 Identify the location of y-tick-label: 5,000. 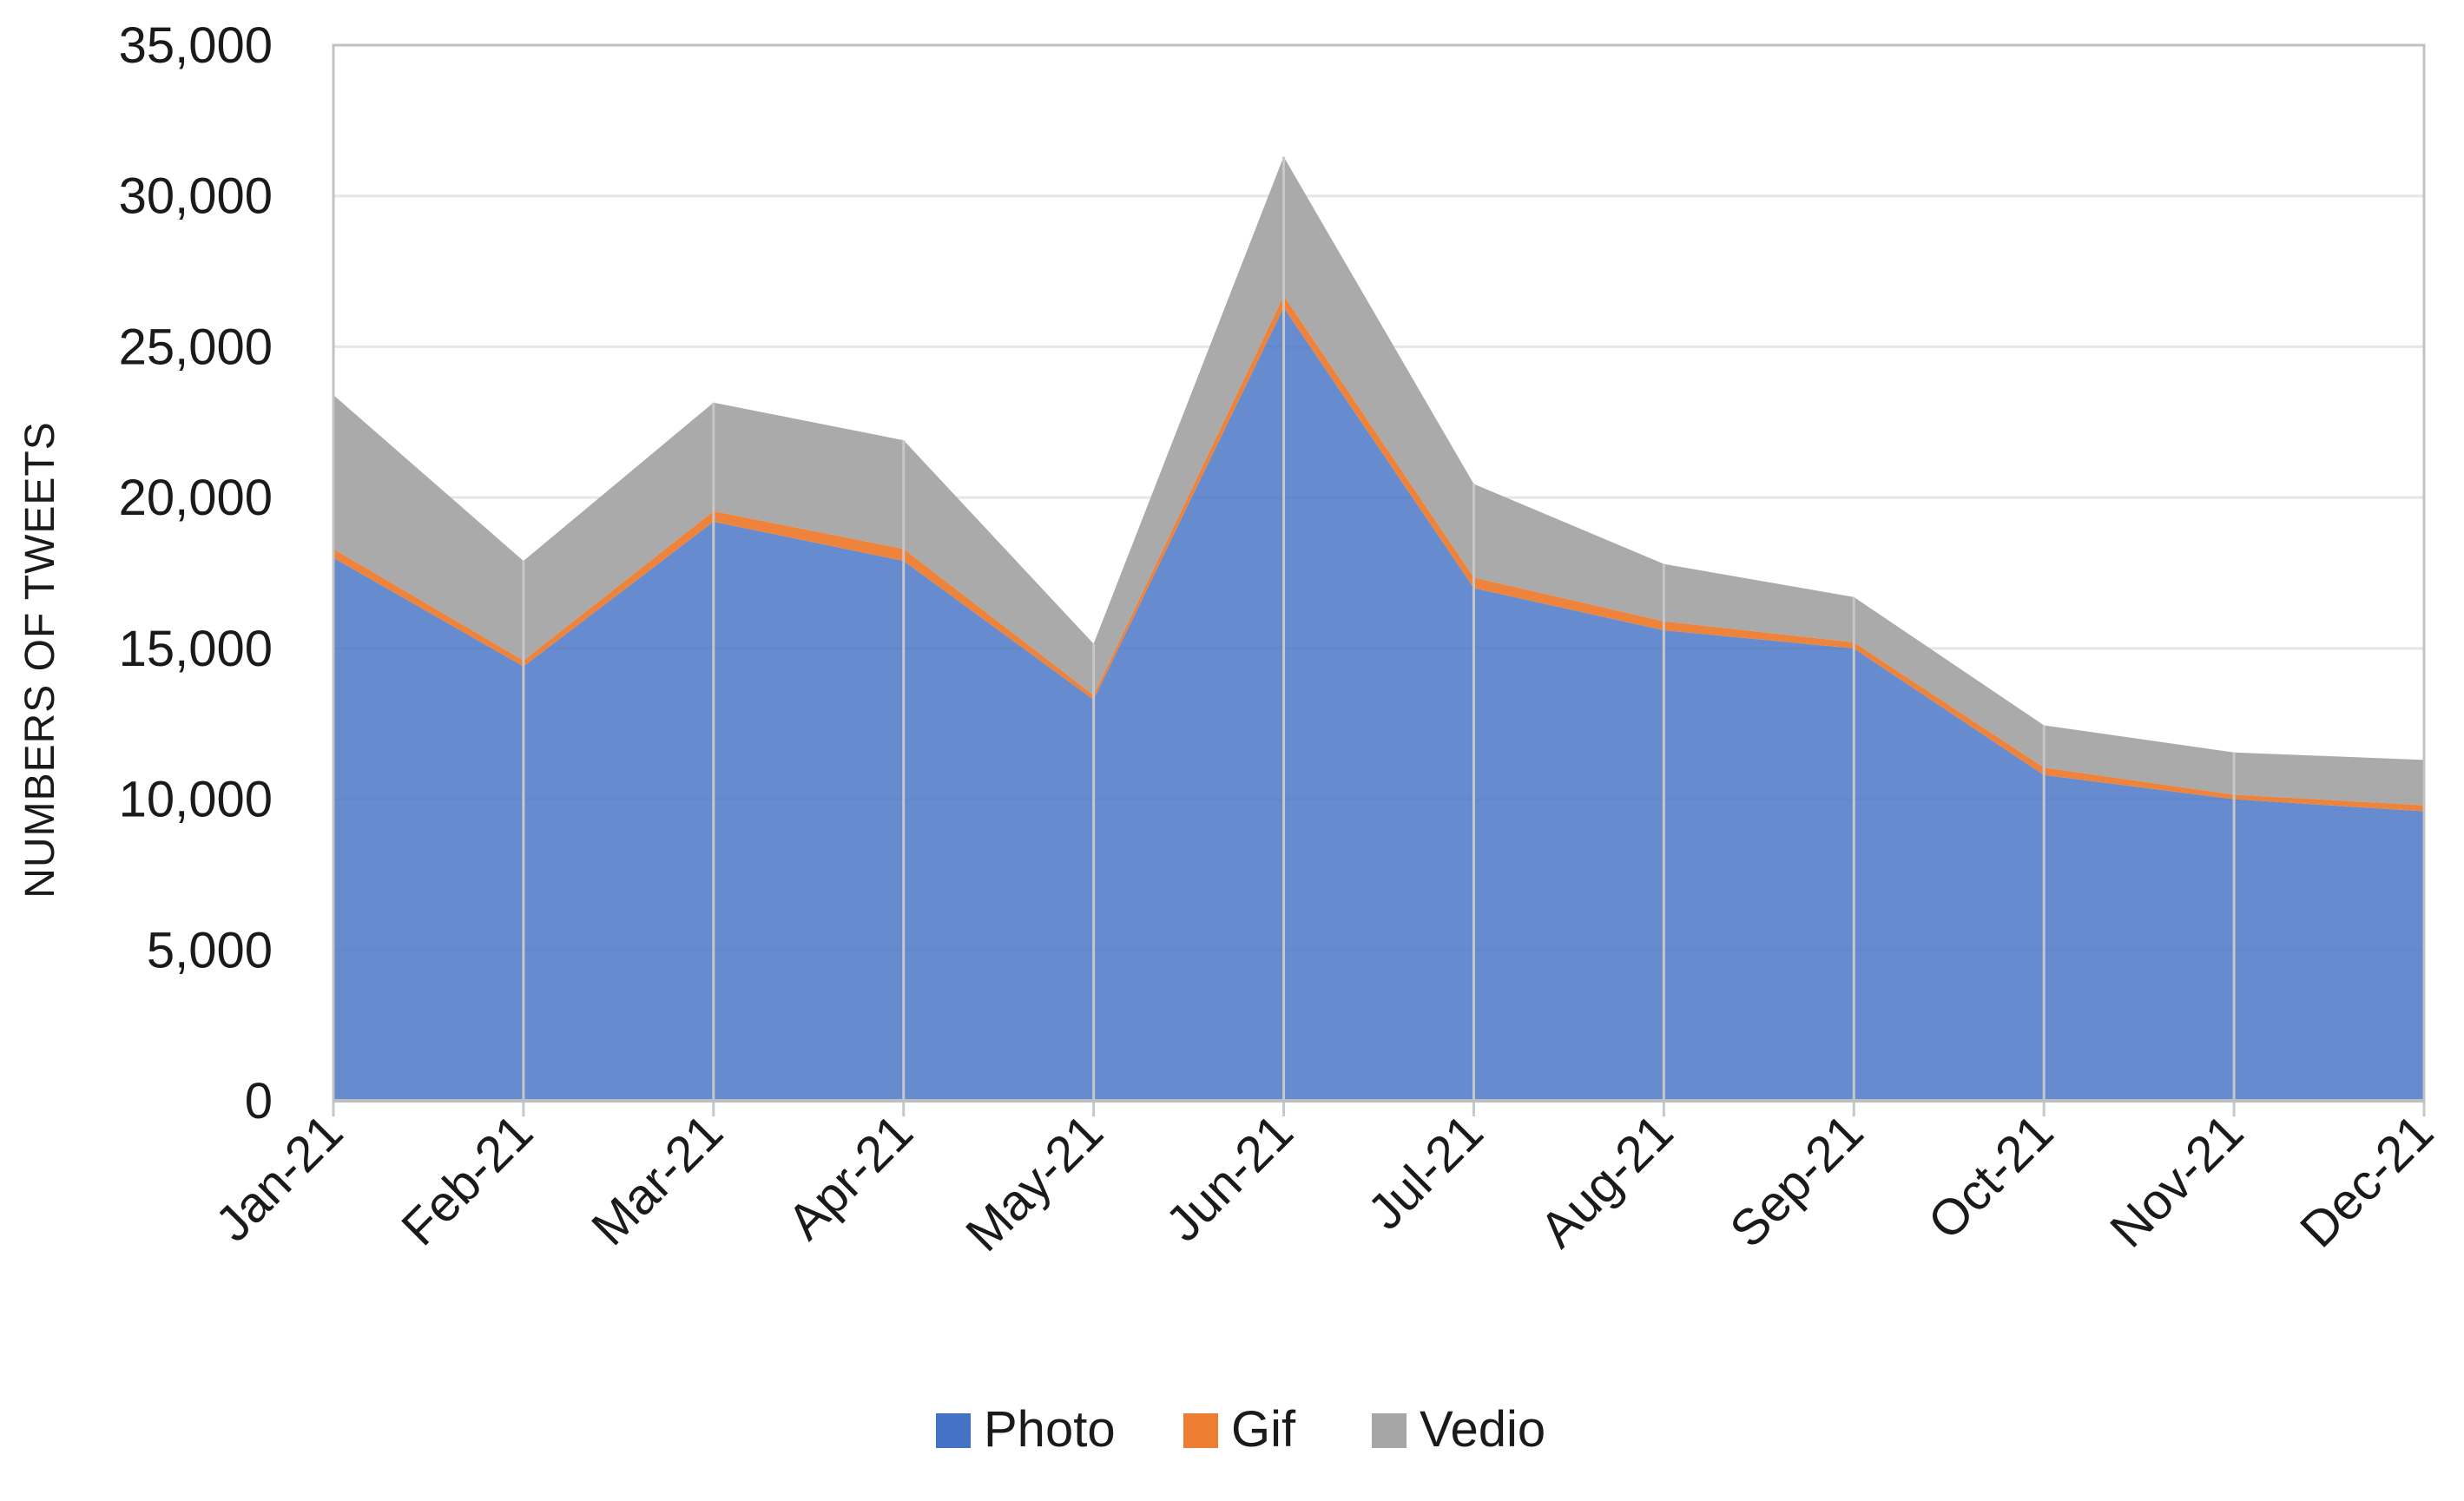
(210, 950).